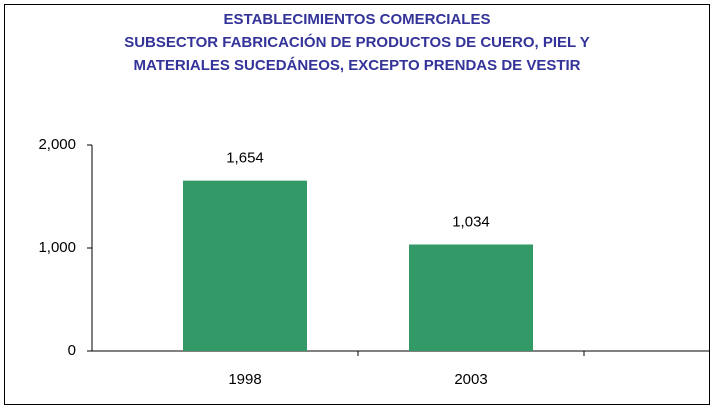 Image resolution: width=714 pixels, height=410 pixels. What do you see at coordinates (470, 379) in the screenshot?
I see `x-tick-label: 2003` at bounding box center [470, 379].